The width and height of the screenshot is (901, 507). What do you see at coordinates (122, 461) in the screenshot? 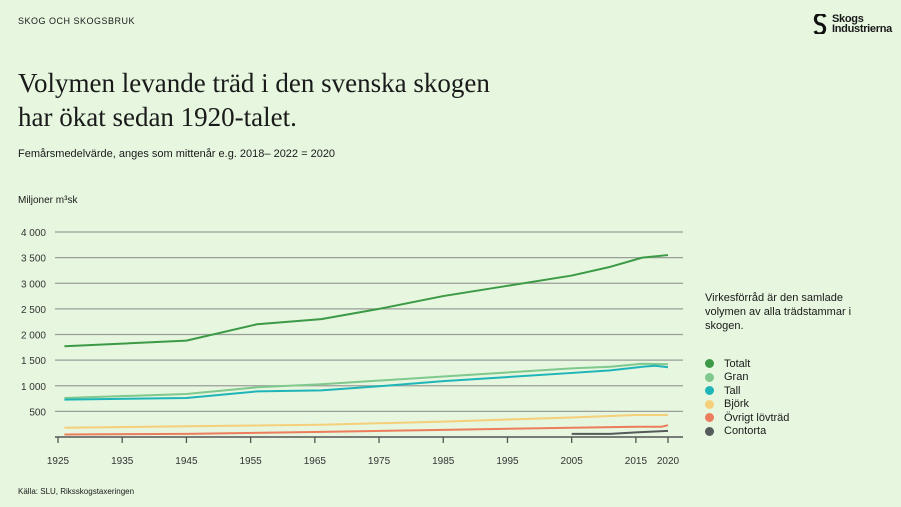
I see `x-tick-label: 1935` at bounding box center [122, 461].